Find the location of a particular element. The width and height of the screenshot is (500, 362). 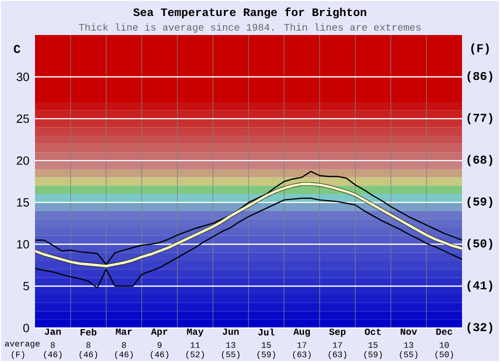

y-tick-label: 30 is located at coordinates (23, 76).